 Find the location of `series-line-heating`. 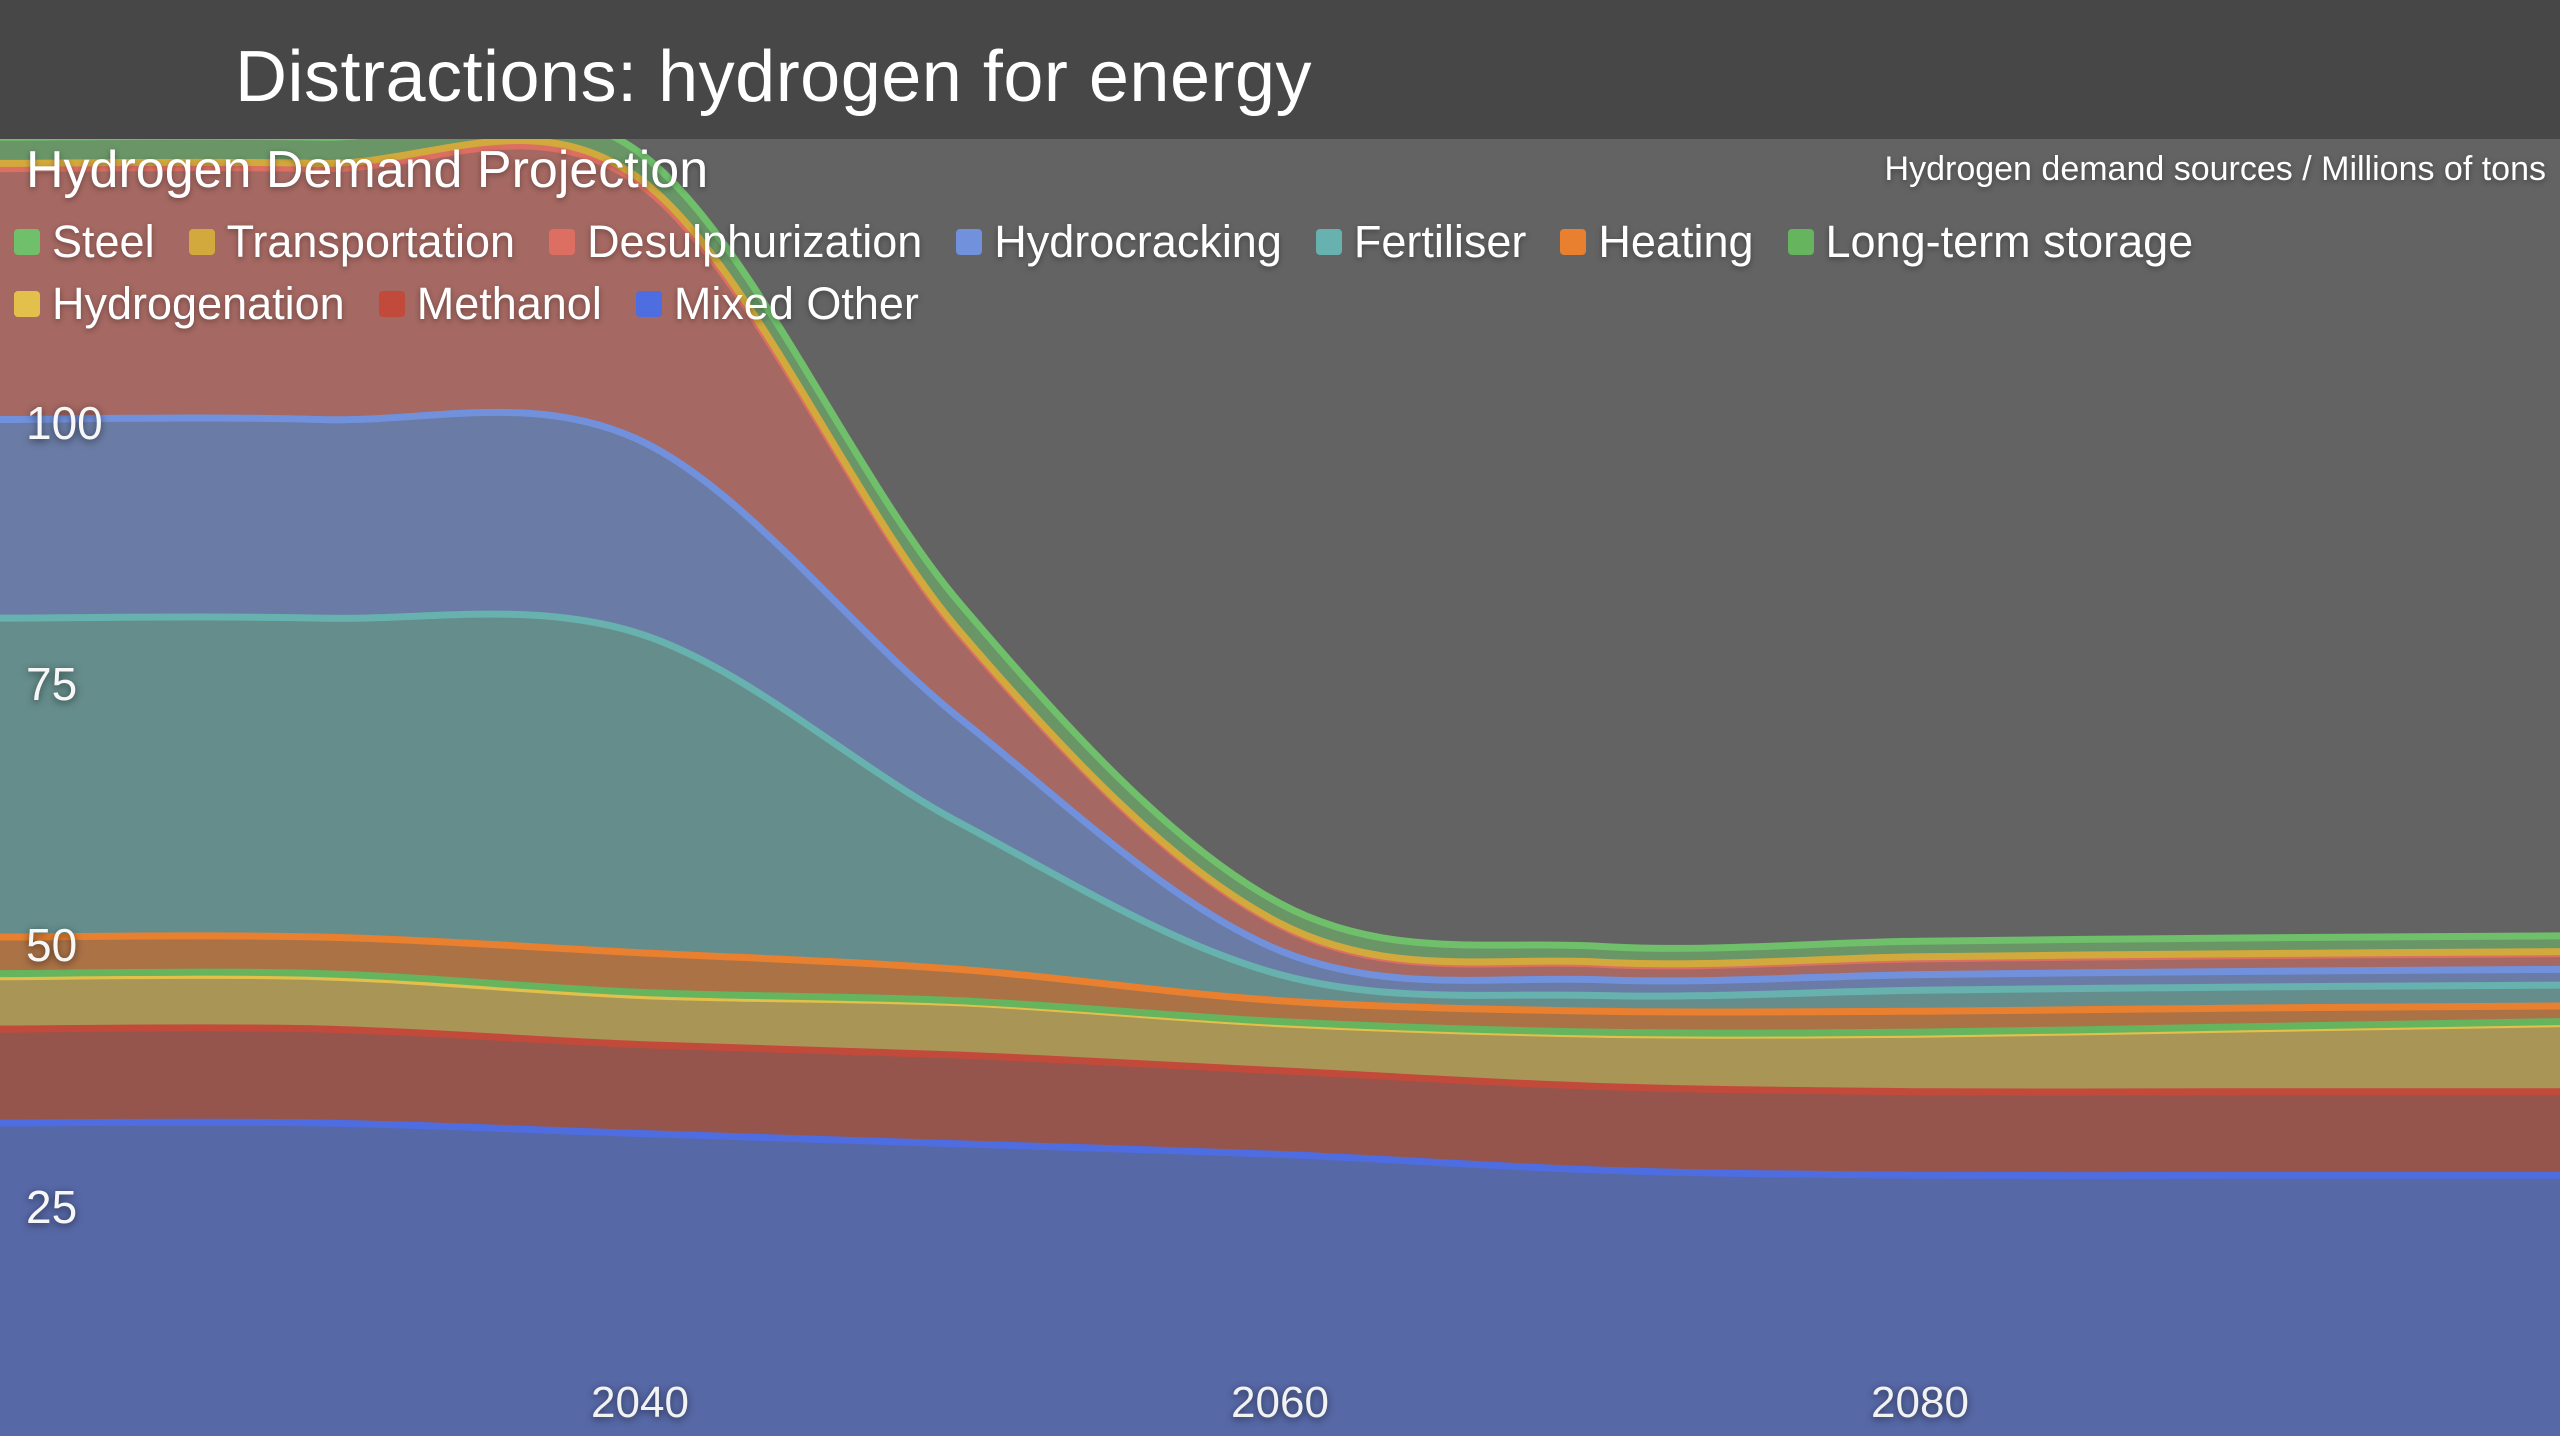

series-line-heating is located at coordinates (1280, 974).